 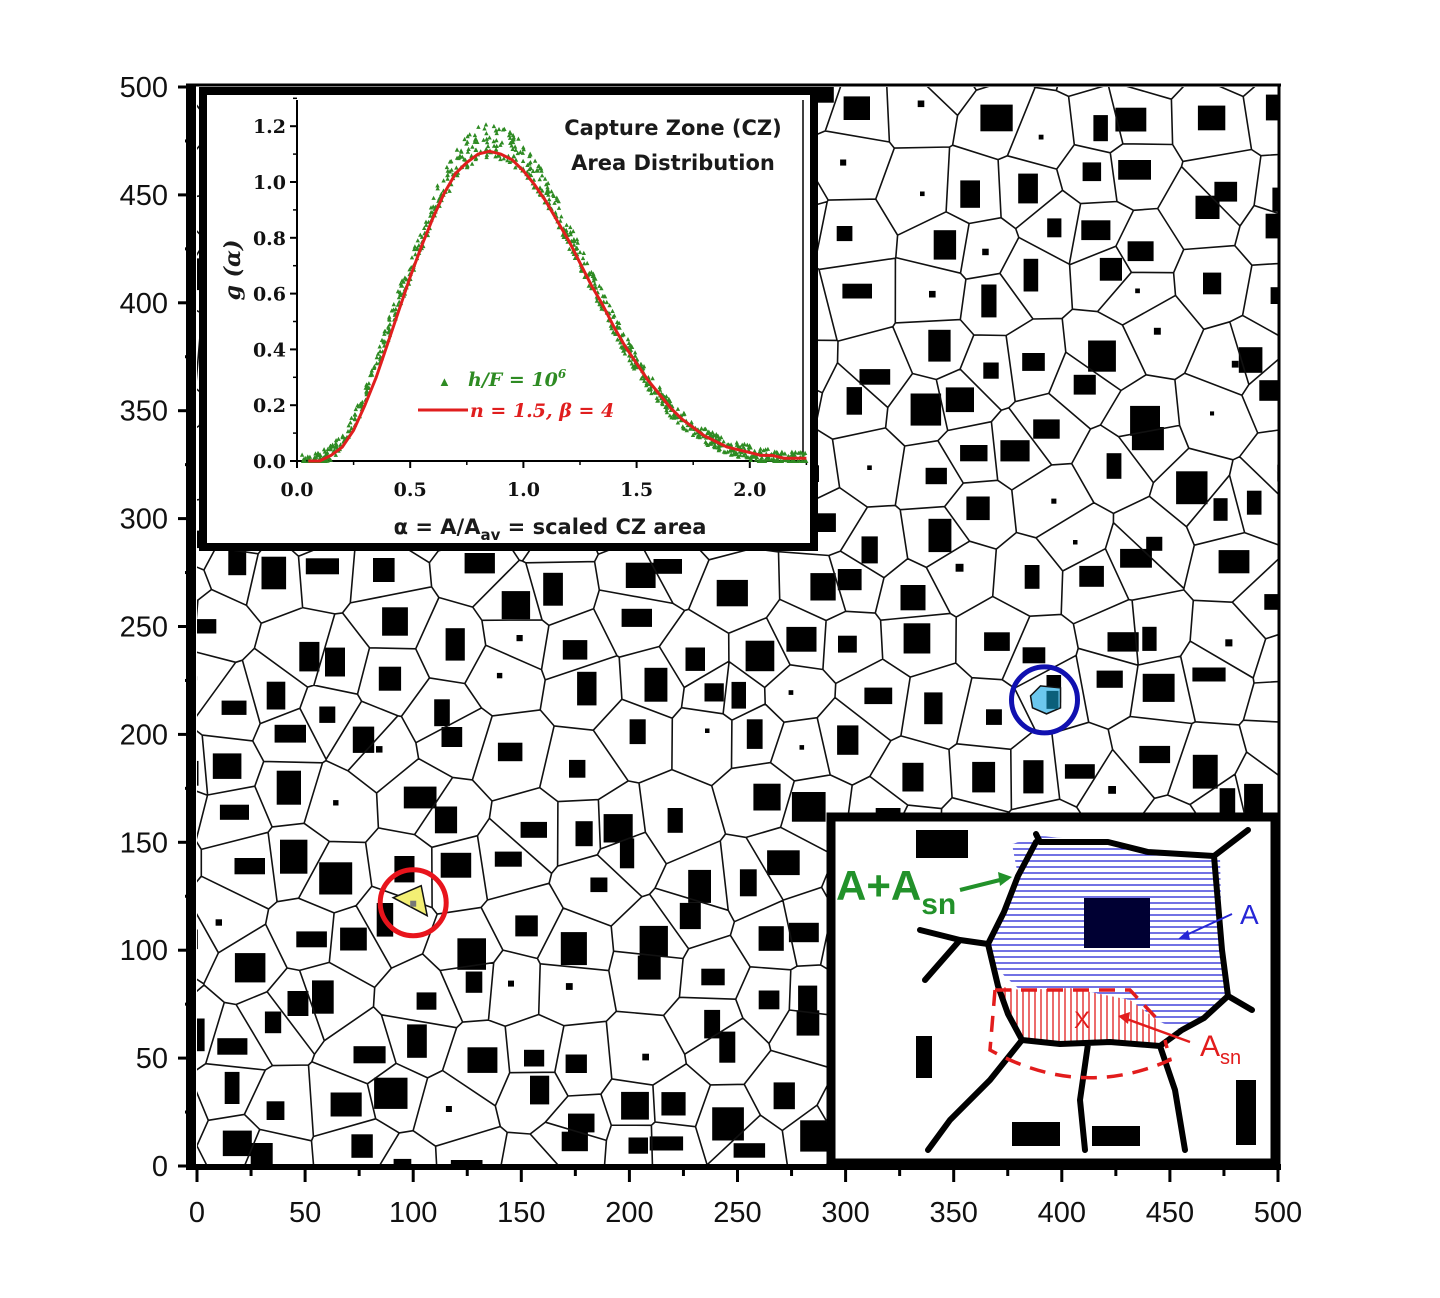 What do you see at coordinates (1157, 1030) in the screenshot?
I see `arrow-area-asn-icon` at bounding box center [1157, 1030].